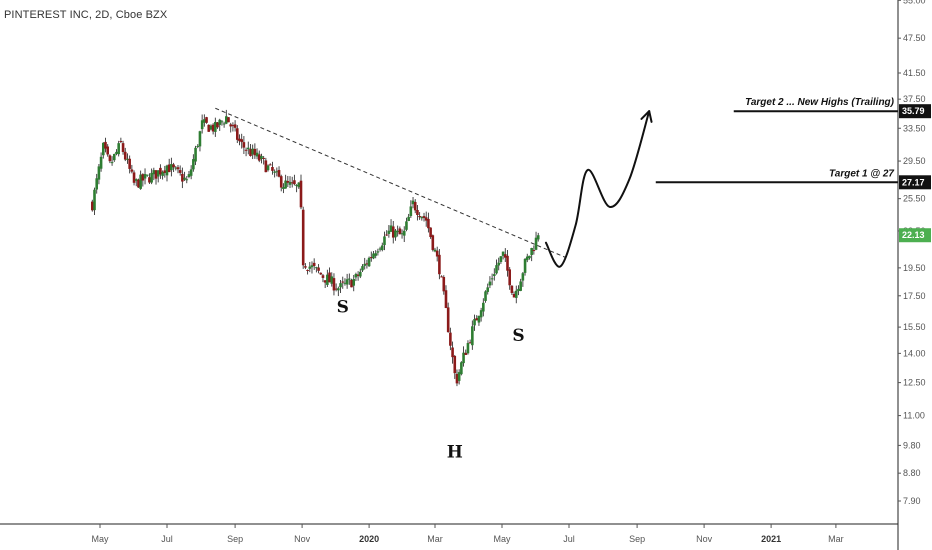  Describe the element at coordinates (915, 235) in the screenshot. I see `current-price-badge: 22.13` at that location.